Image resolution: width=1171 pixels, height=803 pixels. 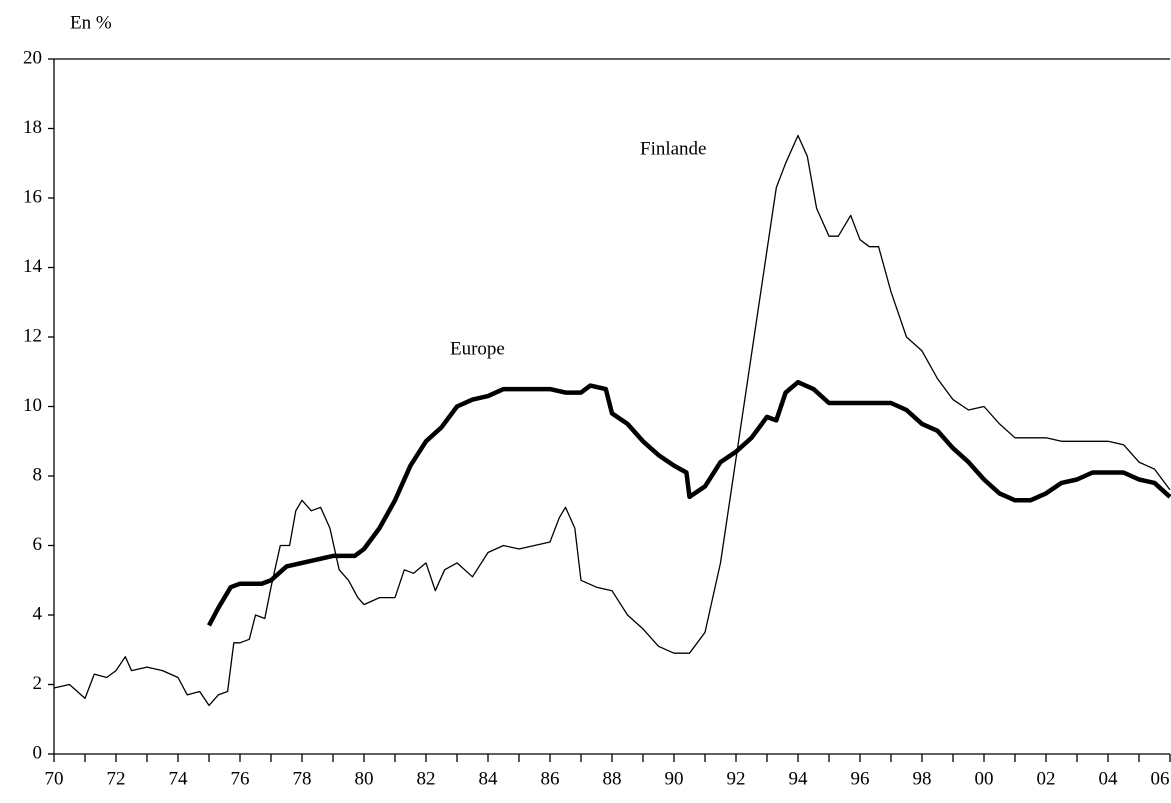 What do you see at coordinates (33, 266) in the screenshot?
I see `y-tick-label: 14` at bounding box center [33, 266].